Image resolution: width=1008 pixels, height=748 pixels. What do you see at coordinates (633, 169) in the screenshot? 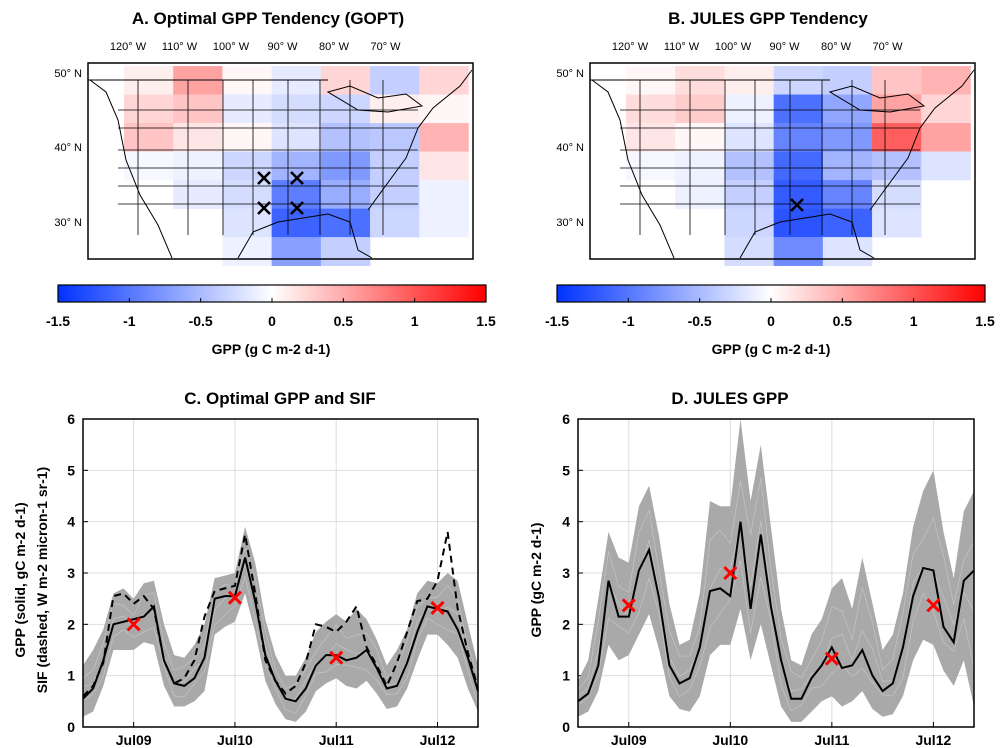
I see `west-coast-line` at bounding box center [633, 169].